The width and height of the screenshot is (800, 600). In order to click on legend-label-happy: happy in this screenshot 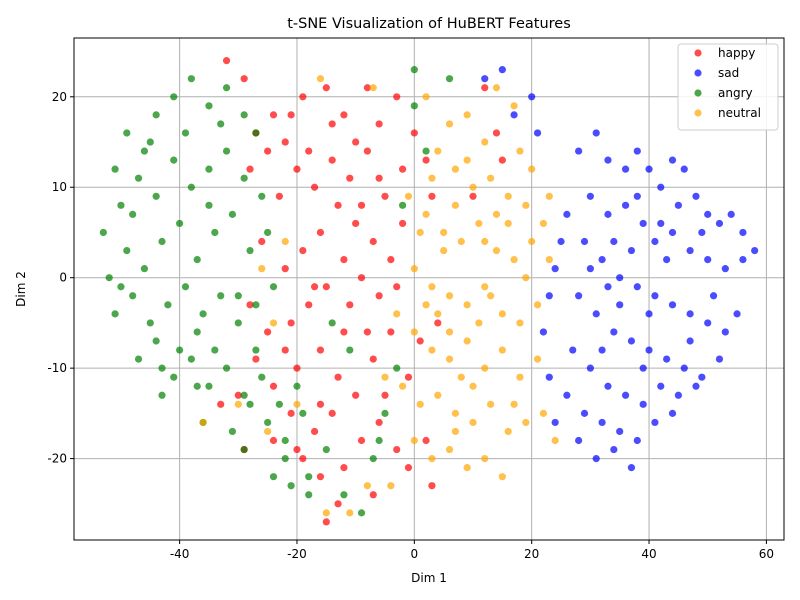, I will do `click(736, 53)`.